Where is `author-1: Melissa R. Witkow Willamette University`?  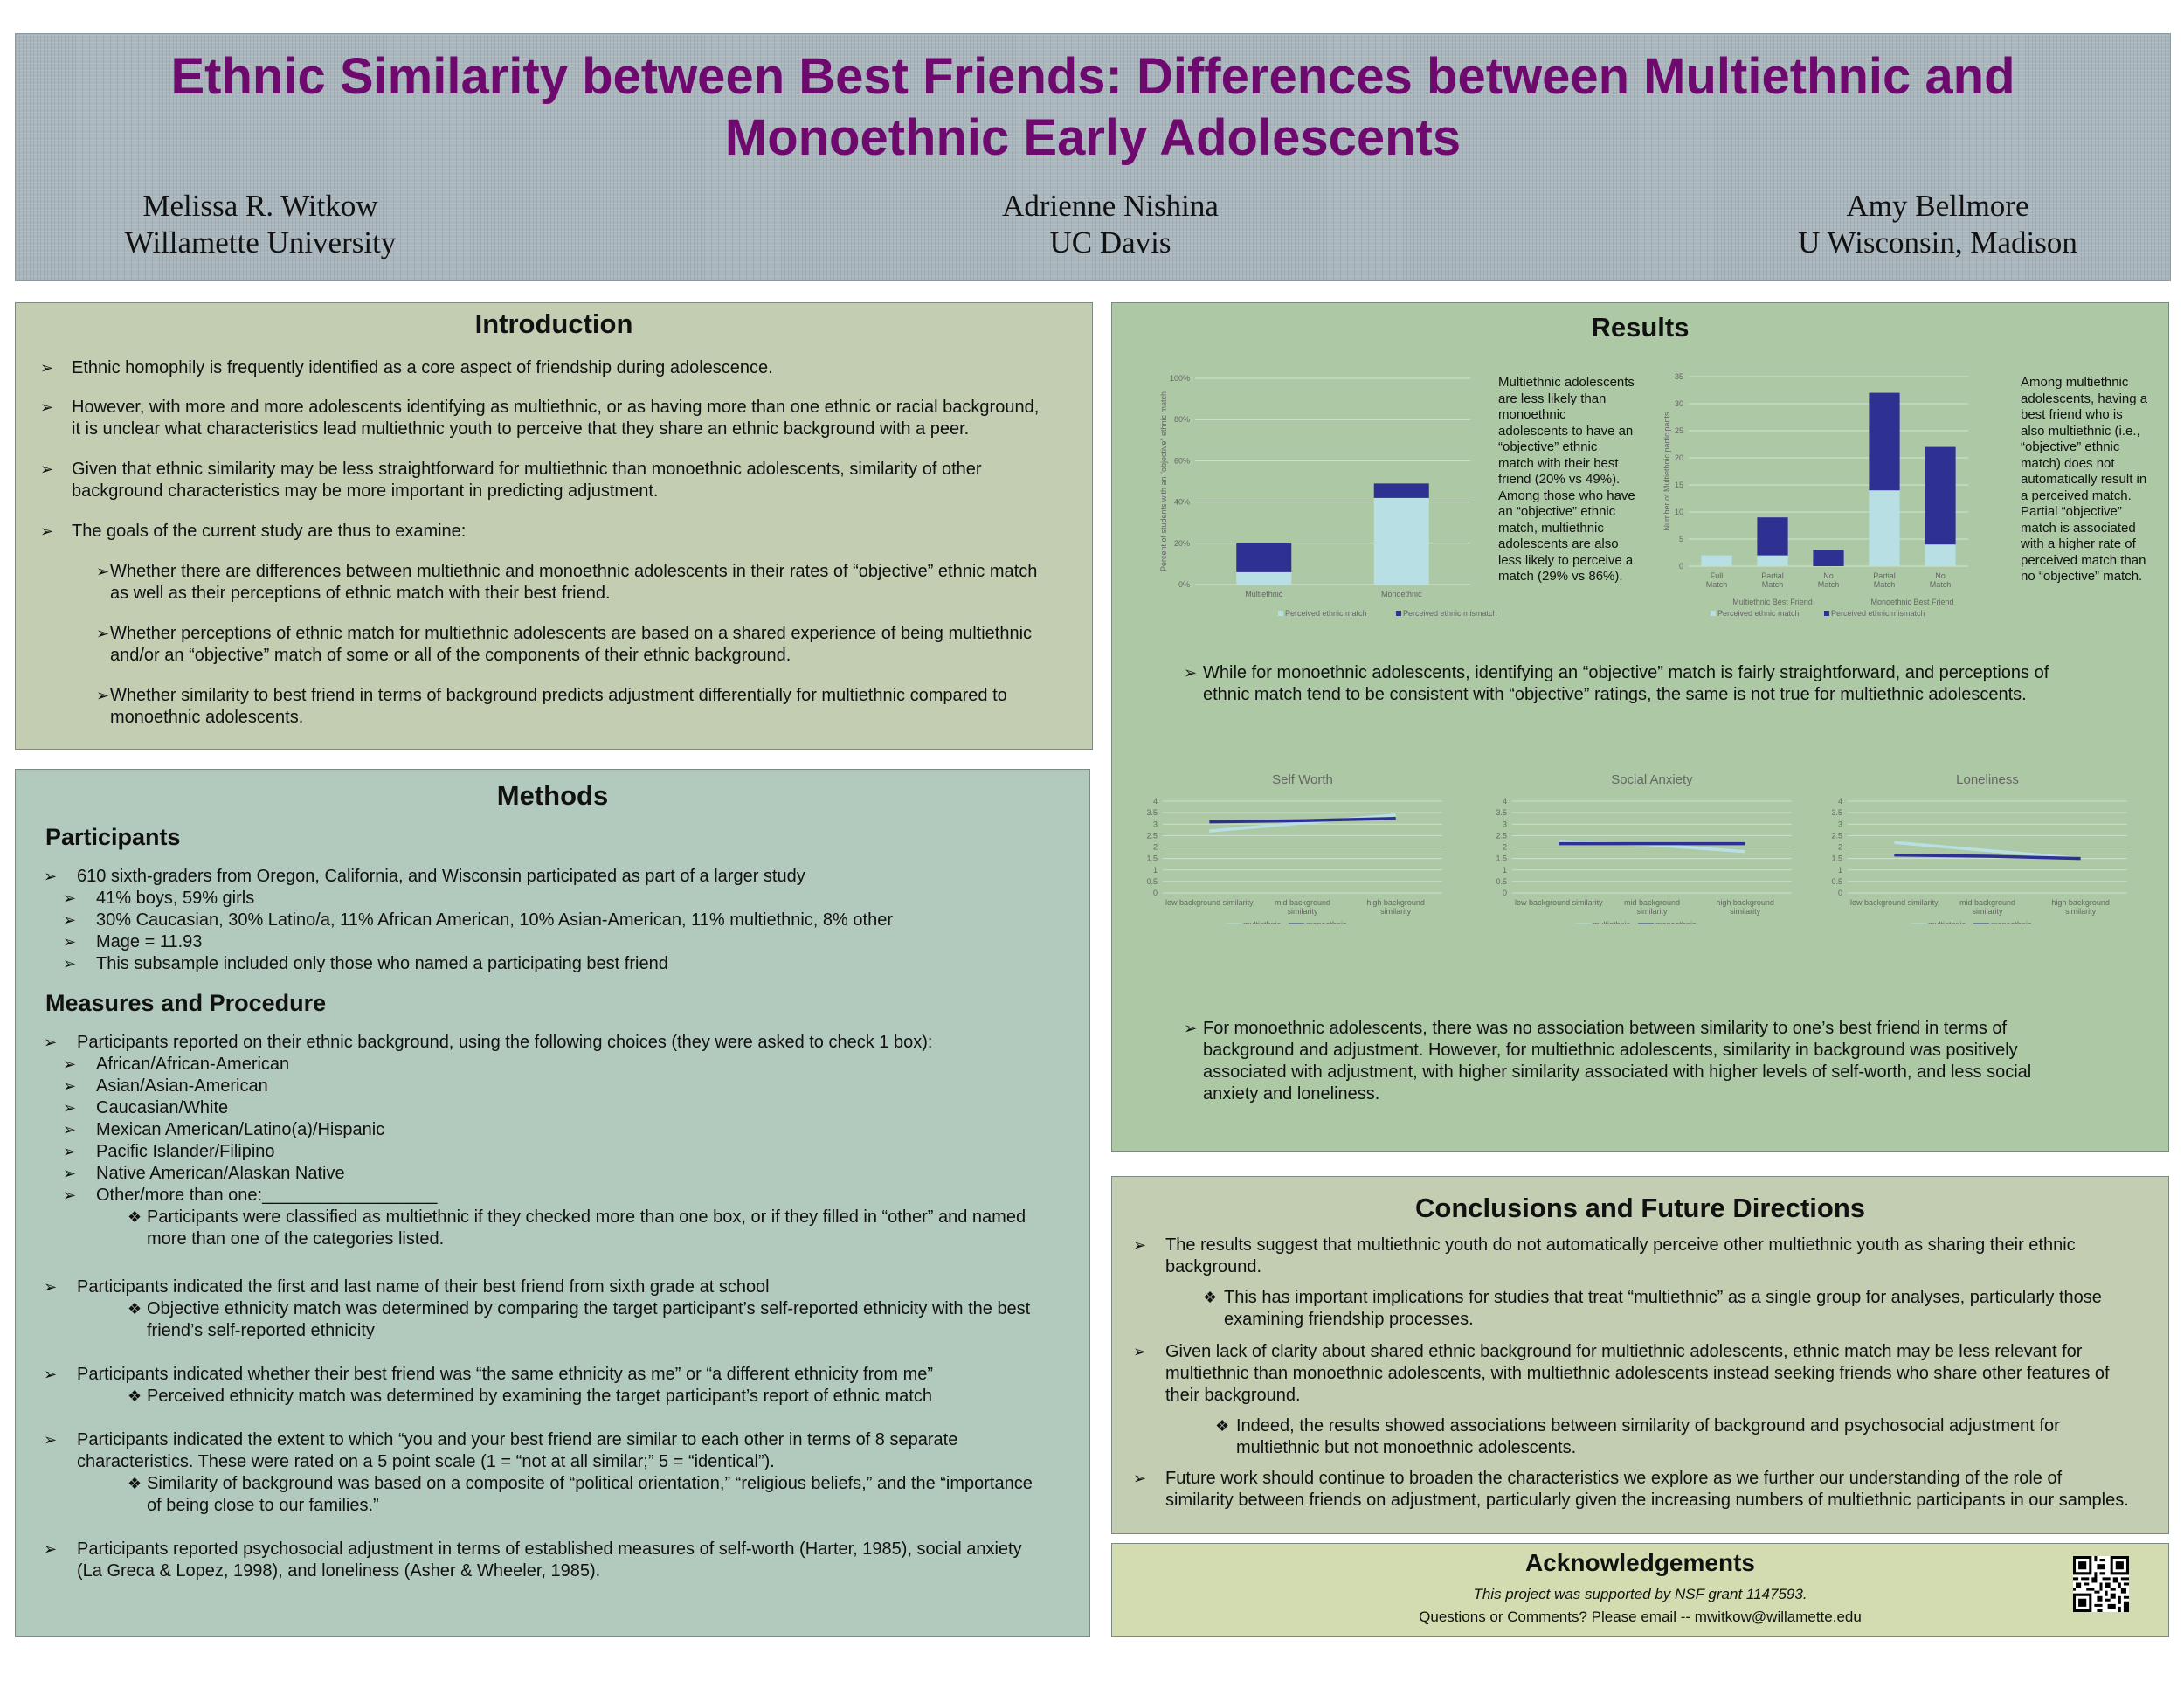
author-1: Melissa R. Witkow Willamette University is located at coordinates (260, 224).